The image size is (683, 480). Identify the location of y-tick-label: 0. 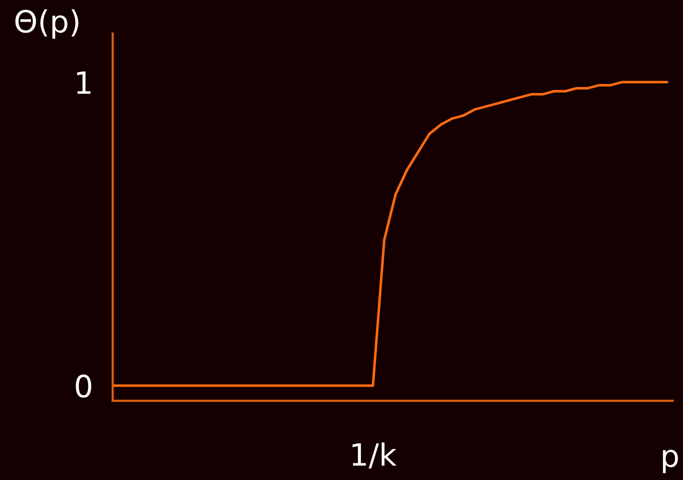
(84, 386).